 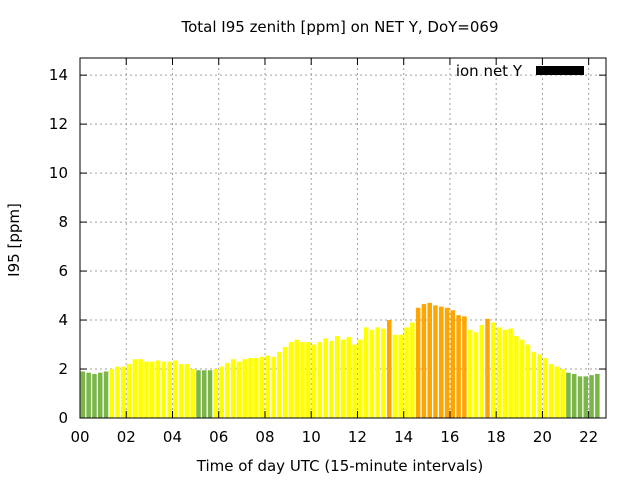 What do you see at coordinates (79, 437) in the screenshot?
I see `x-tick-label: 00` at bounding box center [79, 437].